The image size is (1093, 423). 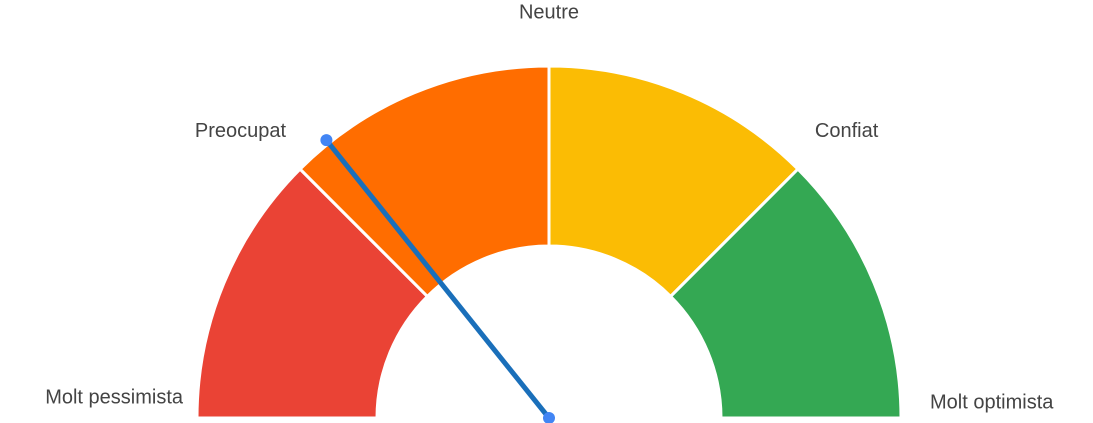 I want to click on gauge-label: Neutre, so click(x=549, y=12).